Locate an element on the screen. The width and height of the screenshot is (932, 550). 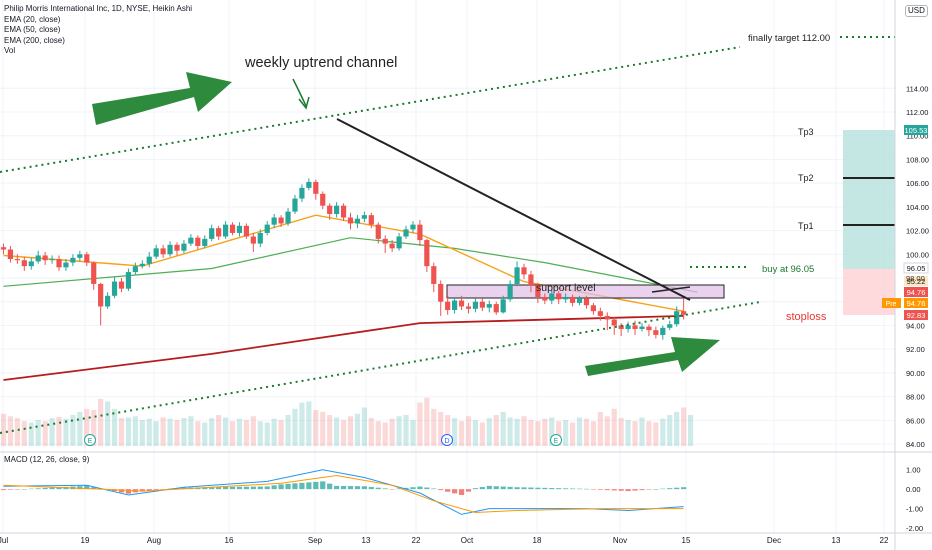
tp1-label: Tp1 is located at coordinates (806, 226).